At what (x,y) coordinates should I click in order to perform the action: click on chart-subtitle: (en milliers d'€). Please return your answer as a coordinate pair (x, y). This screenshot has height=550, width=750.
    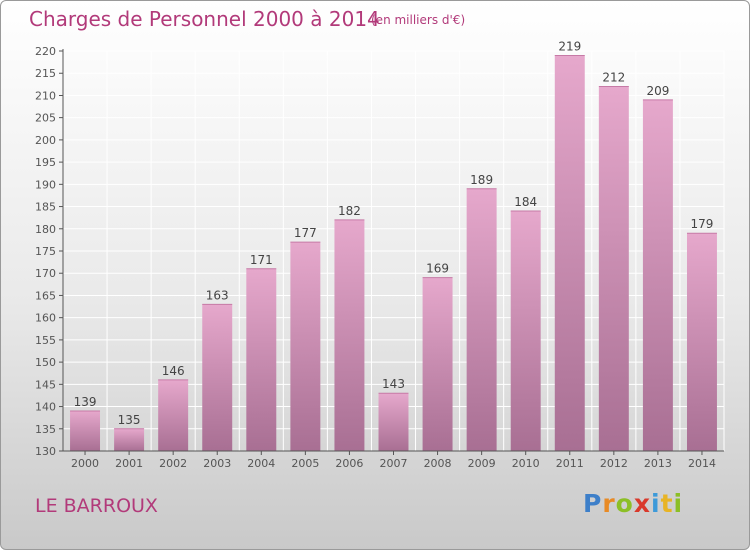
    Looking at the image, I should click on (418, 20).